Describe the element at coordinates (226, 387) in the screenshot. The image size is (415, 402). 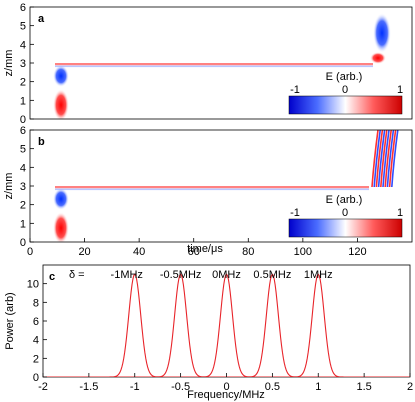
I see `panel-c-xtick-label: 0` at that location.